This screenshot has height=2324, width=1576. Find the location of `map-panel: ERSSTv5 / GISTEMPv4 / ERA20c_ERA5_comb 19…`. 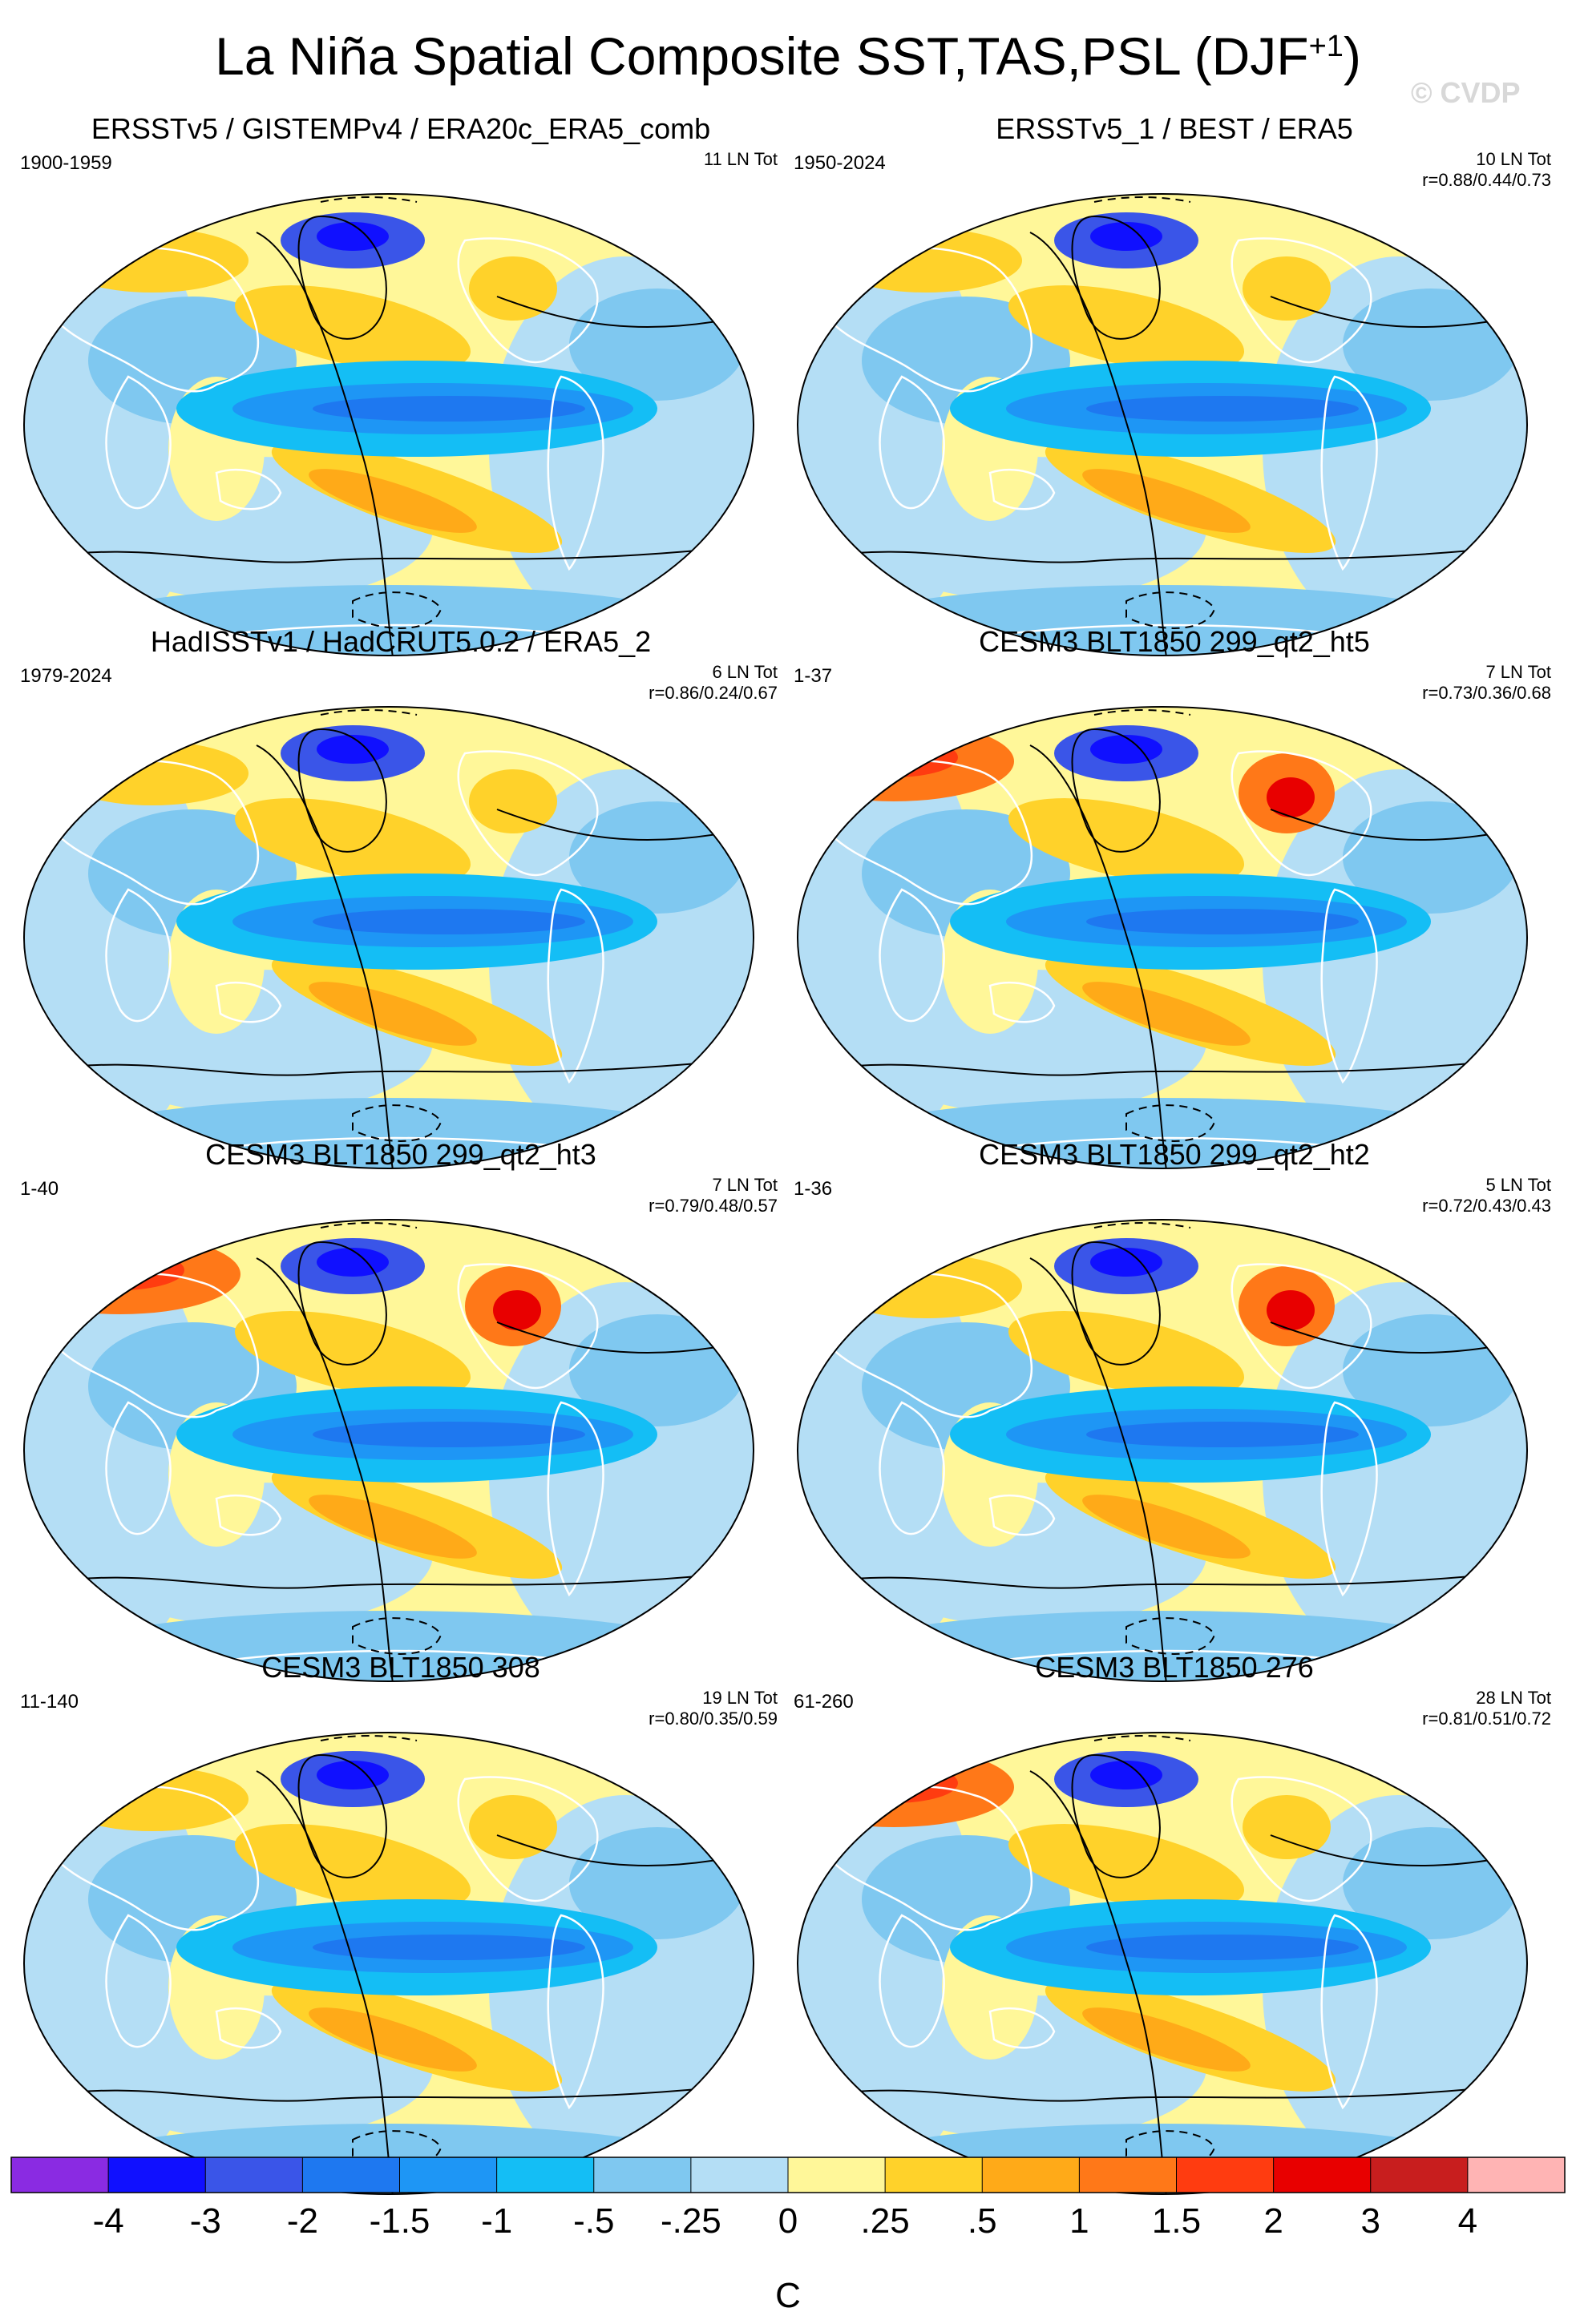

map-panel: ERSSTv5 / GISTEMPv4 / ERA20c_ERA5_comb 19… is located at coordinates (401, 392).